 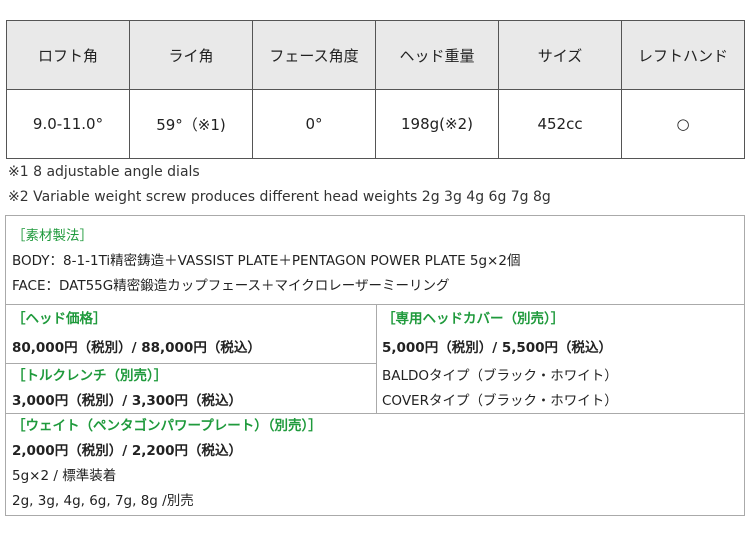 I want to click on header-left-hand: レフトハンド, so click(x=683, y=55).